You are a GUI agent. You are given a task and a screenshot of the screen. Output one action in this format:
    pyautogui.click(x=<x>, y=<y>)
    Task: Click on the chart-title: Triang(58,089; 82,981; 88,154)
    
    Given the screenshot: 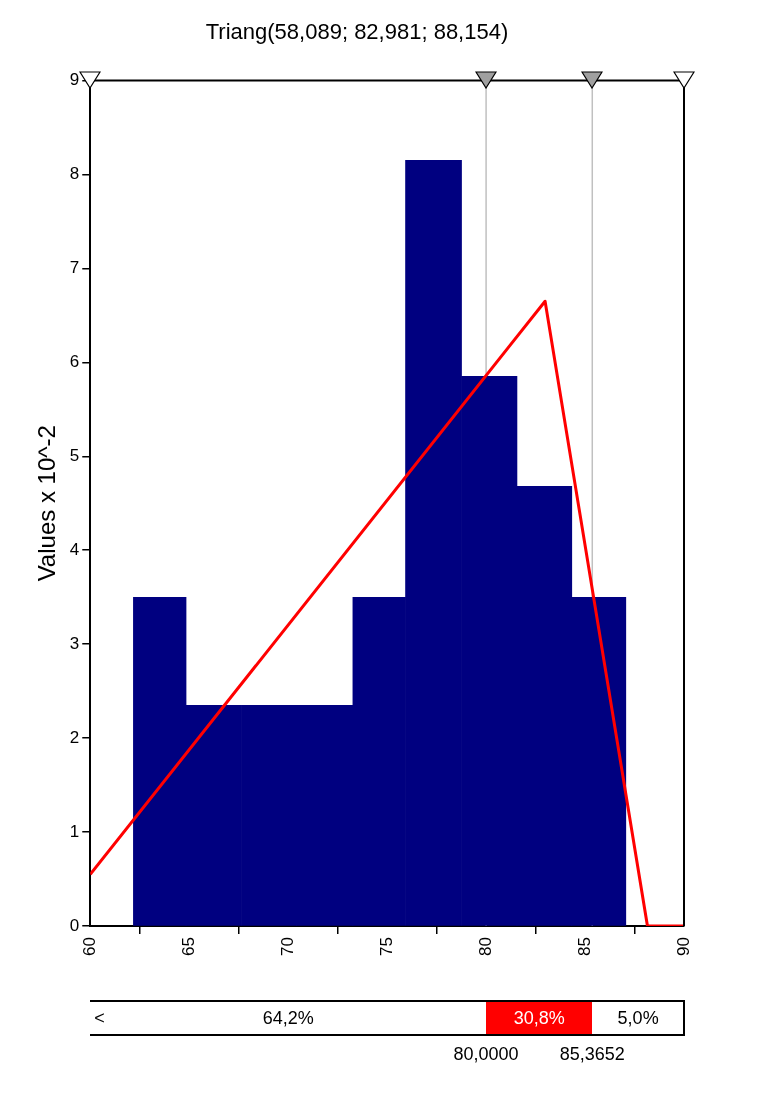 What is the action you would take?
    pyautogui.click(x=357, y=32)
    